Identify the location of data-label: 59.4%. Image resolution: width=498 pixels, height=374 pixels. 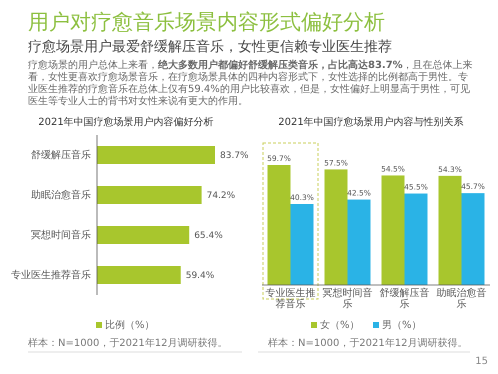
(200, 276).